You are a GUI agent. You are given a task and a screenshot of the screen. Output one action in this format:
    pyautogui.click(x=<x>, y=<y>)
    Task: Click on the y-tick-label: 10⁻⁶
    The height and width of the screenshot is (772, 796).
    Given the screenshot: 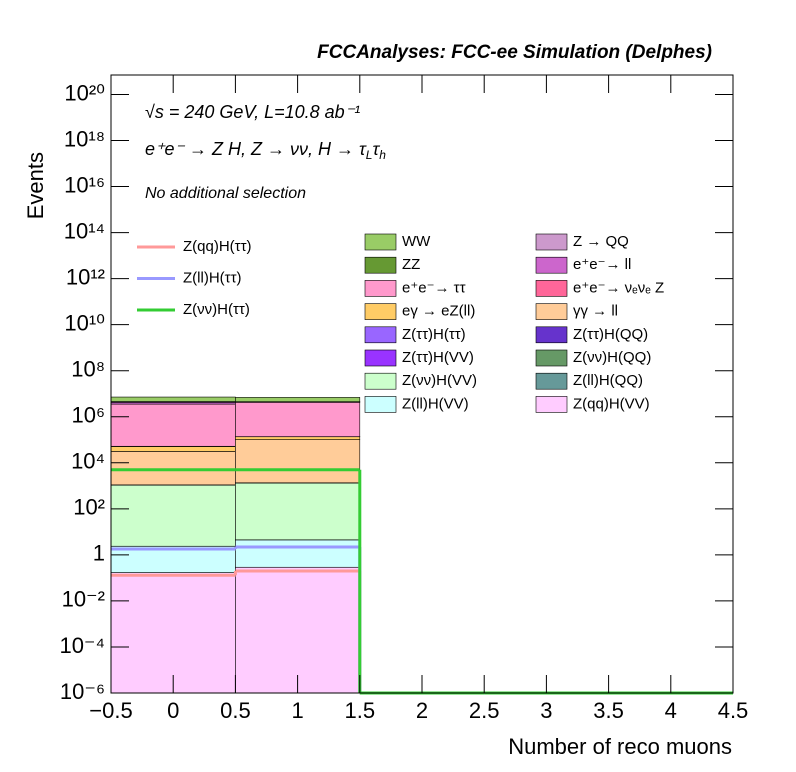 What is the action you would take?
    pyautogui.click(x=82, y=691)
    